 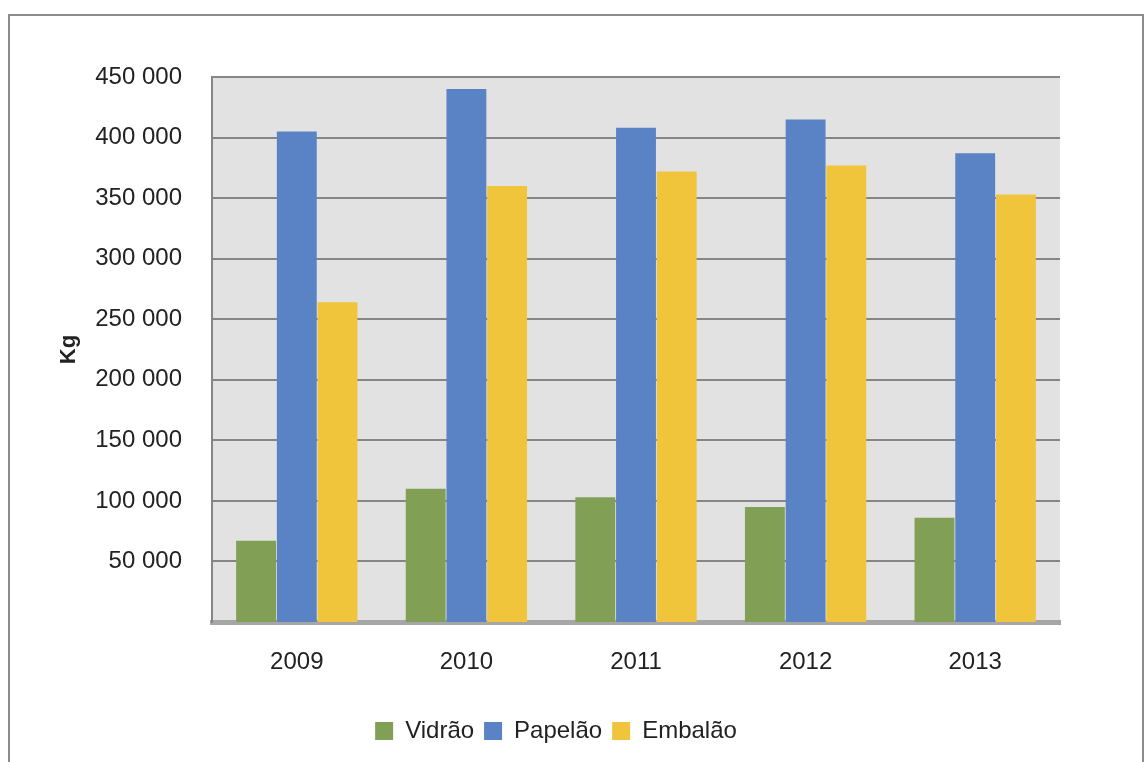 I want to click on y-tick-label: 150 000, so click(x=138, y=438).